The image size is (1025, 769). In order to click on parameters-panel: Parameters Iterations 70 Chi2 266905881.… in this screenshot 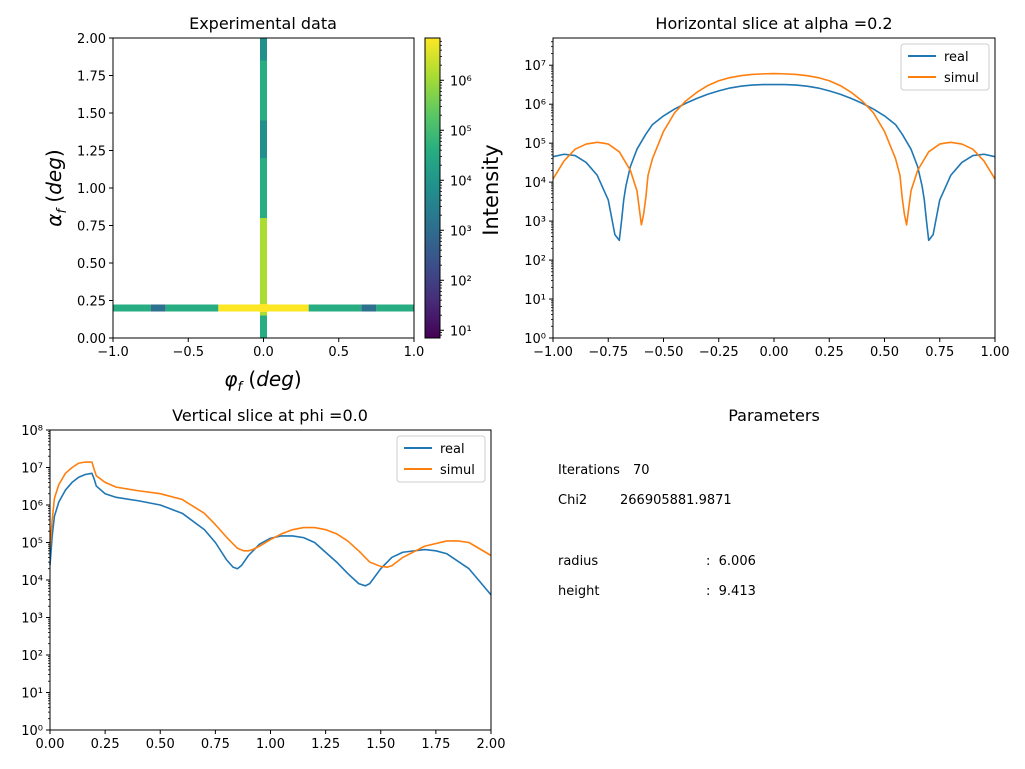, I will do `click(689, 502)`.